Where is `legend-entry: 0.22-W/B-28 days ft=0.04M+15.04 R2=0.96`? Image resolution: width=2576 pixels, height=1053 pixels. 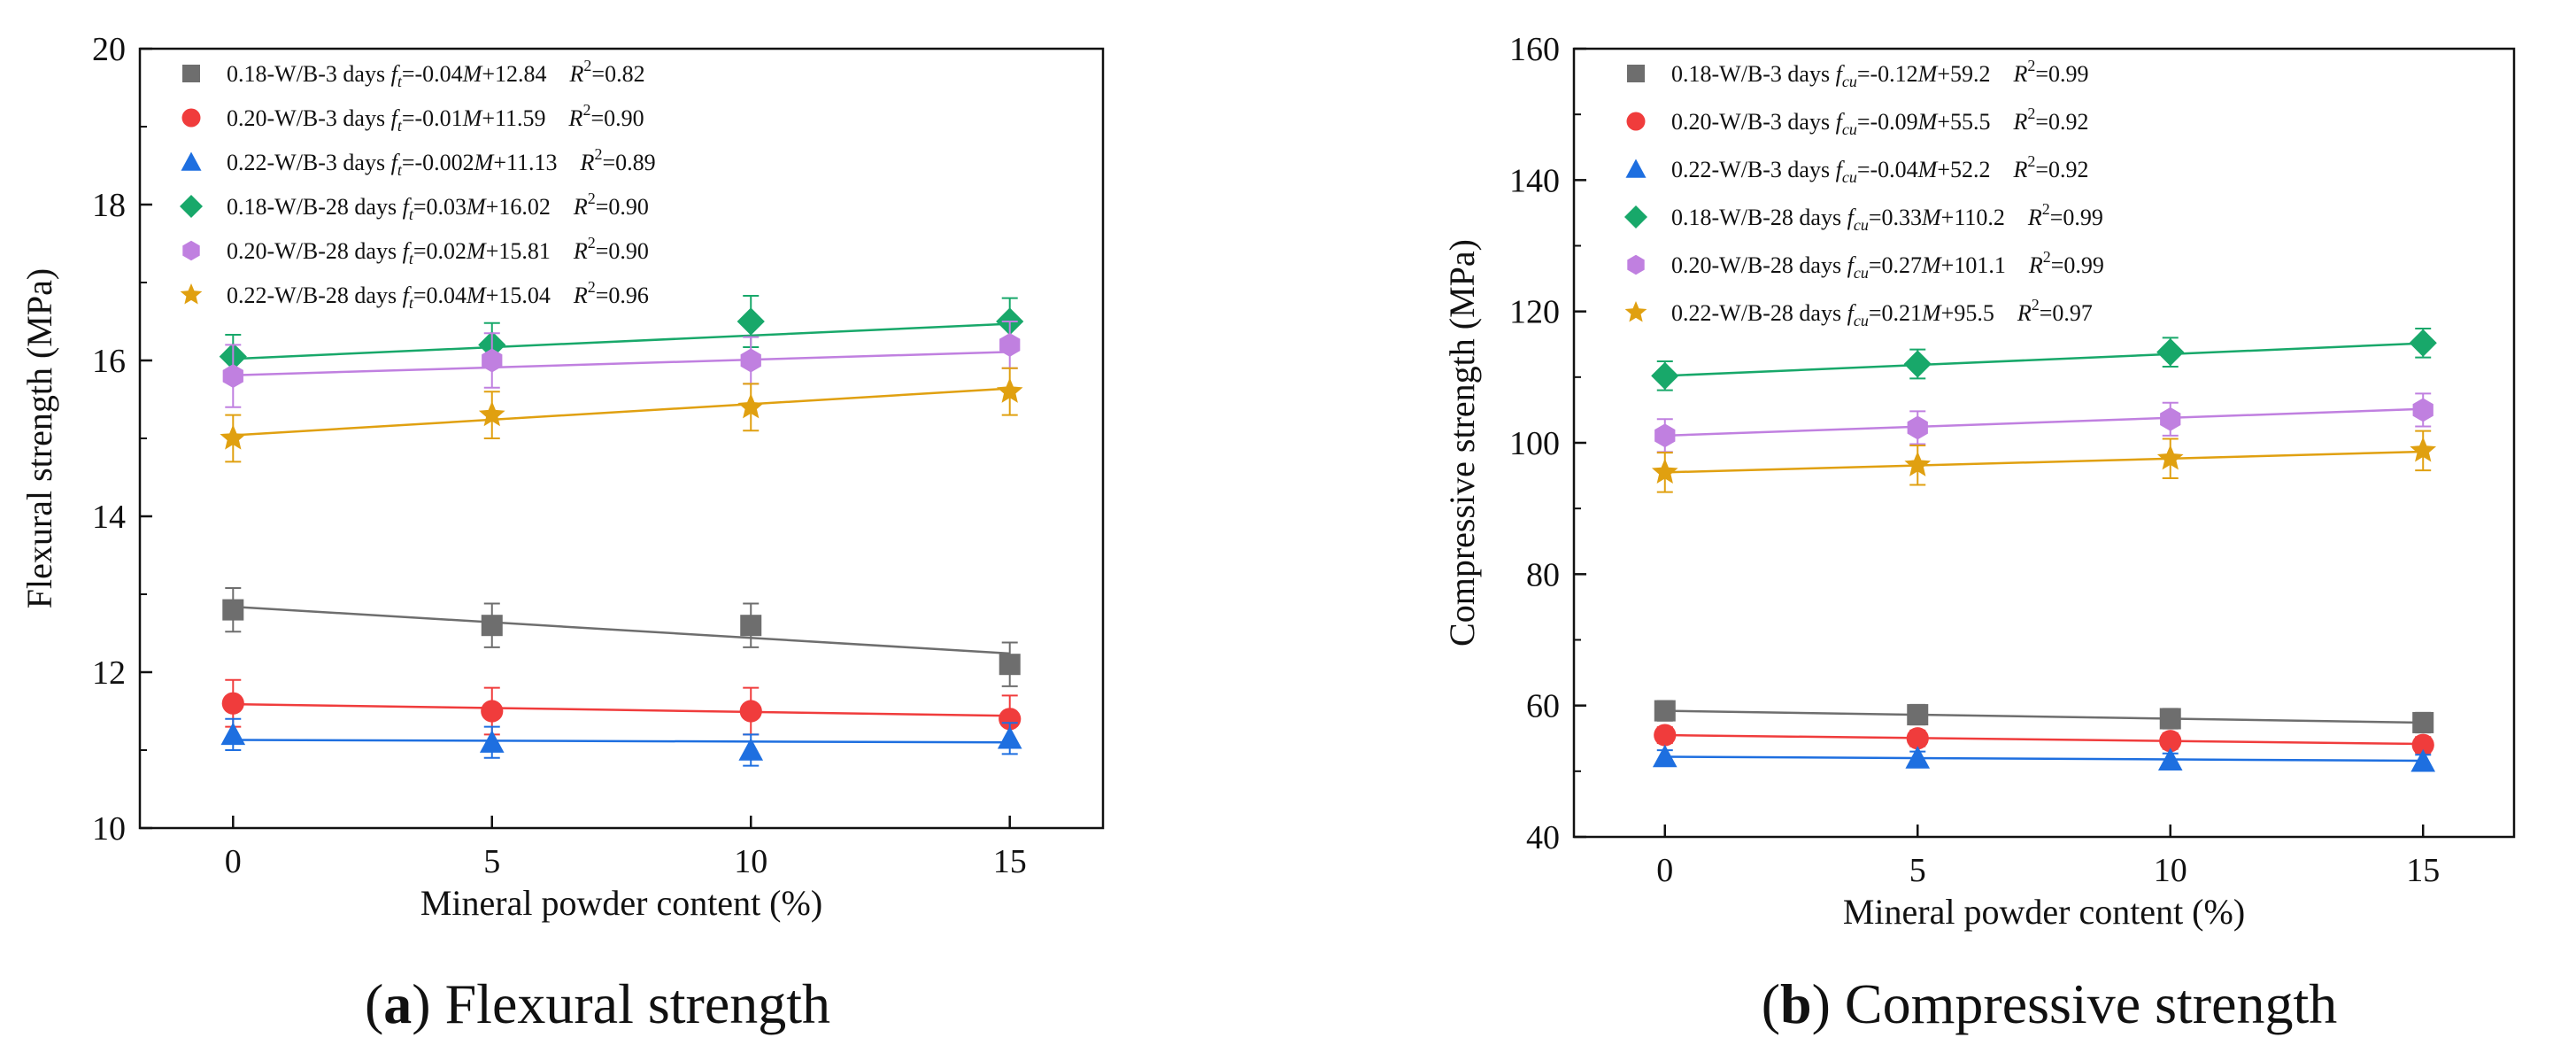 legend-entry: 0.22-W/B-28 days ft=0.04M+15.04 R2=0.96 is located at coordinates (414, 295).